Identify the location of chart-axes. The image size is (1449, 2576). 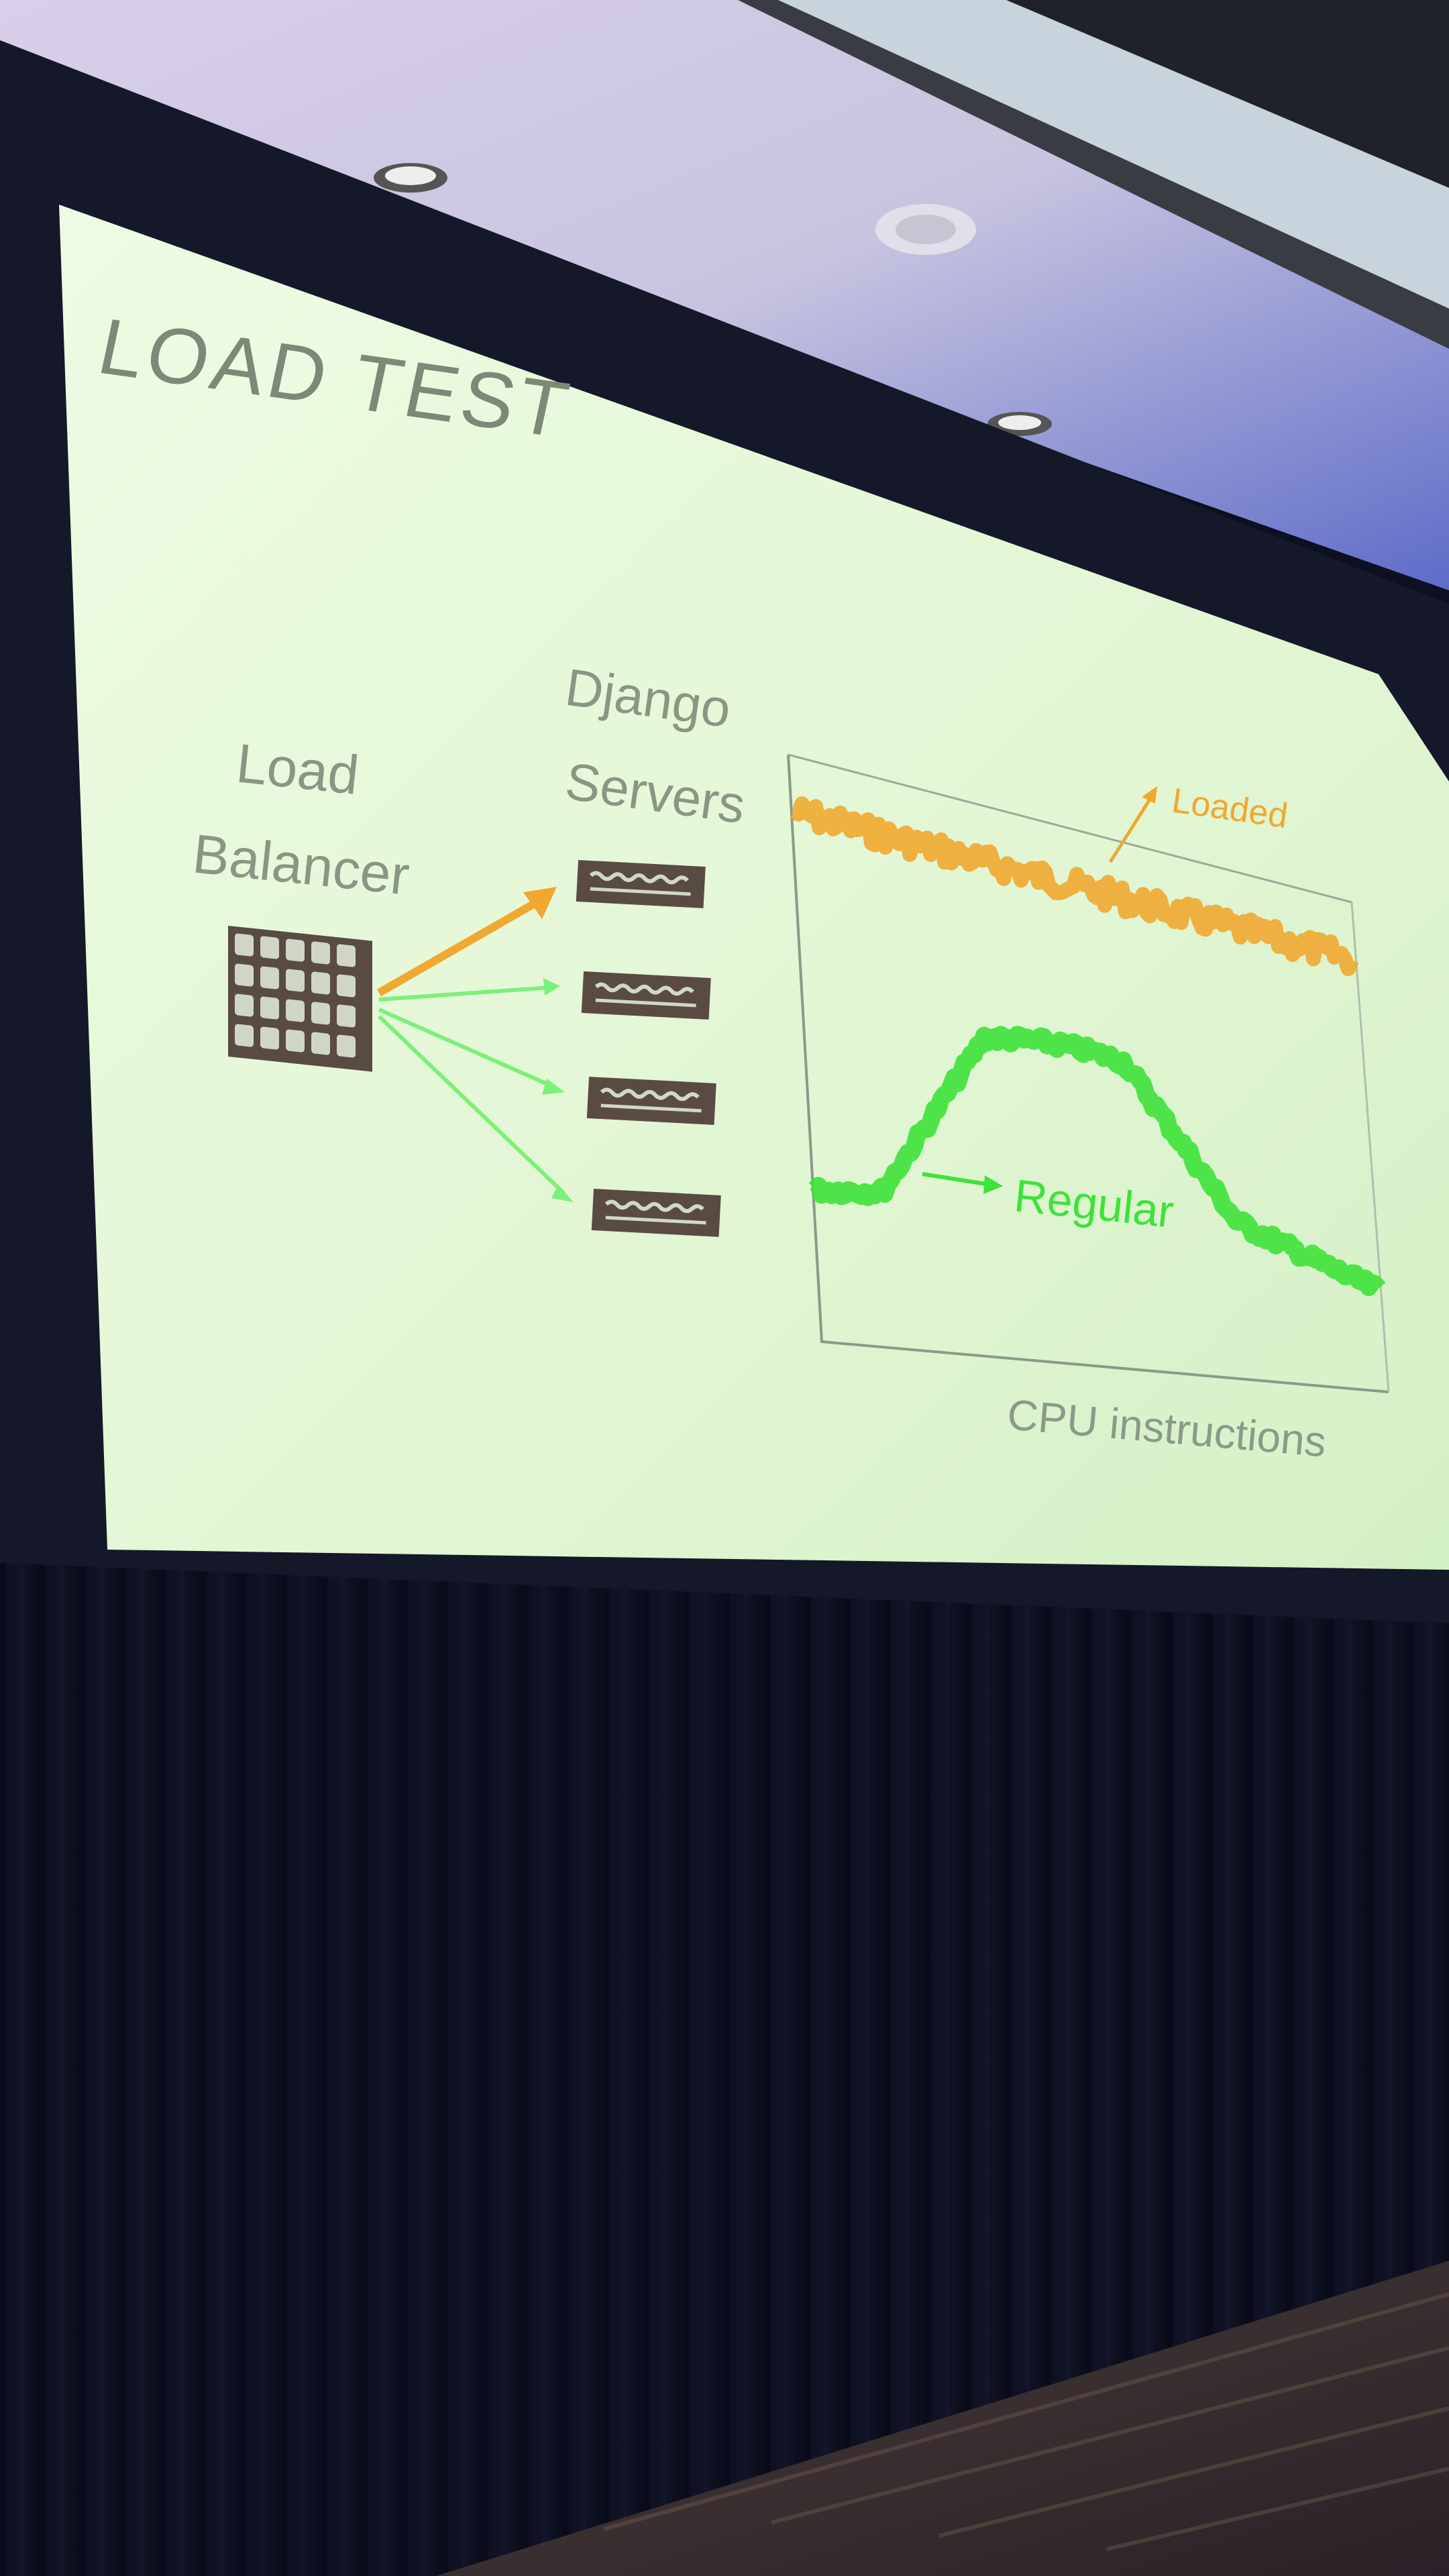
(1088, 1073).